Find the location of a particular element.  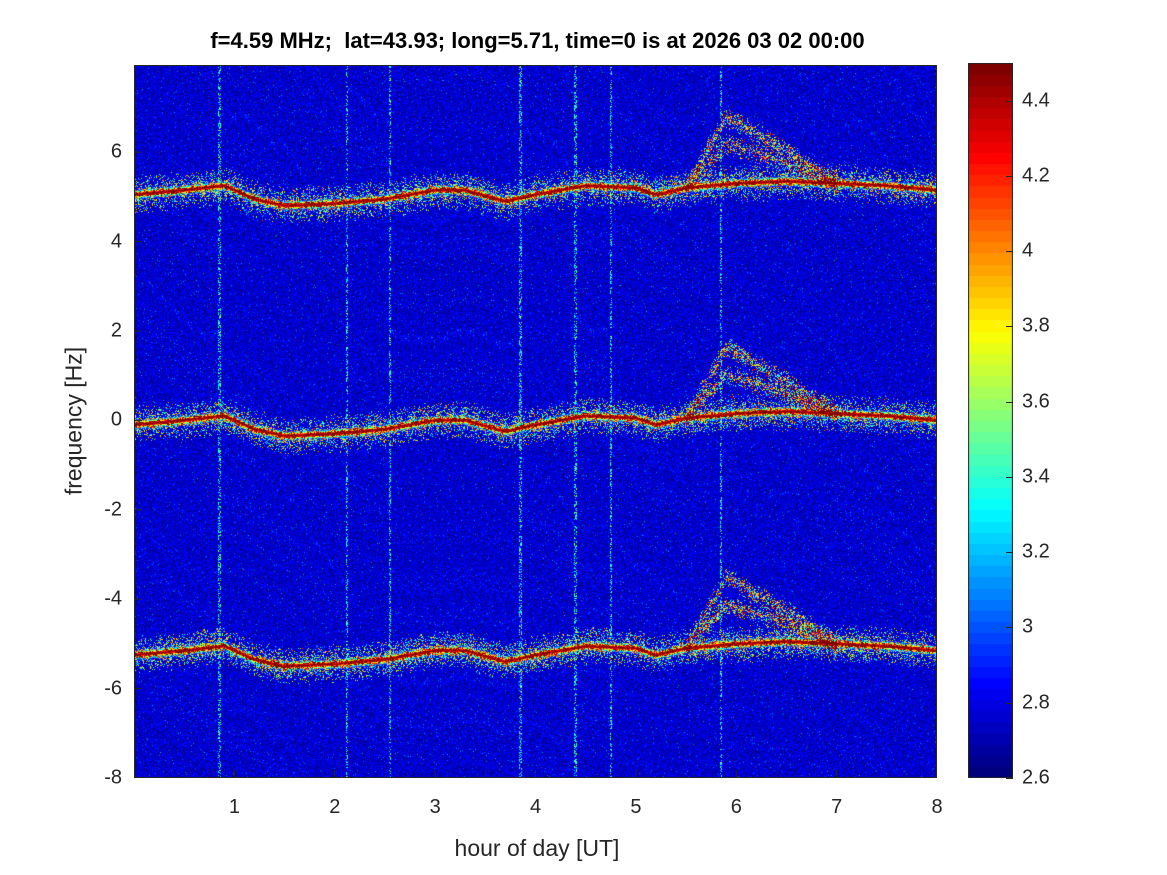

x-tick-label: 3 is located at coordinates (435, 807).